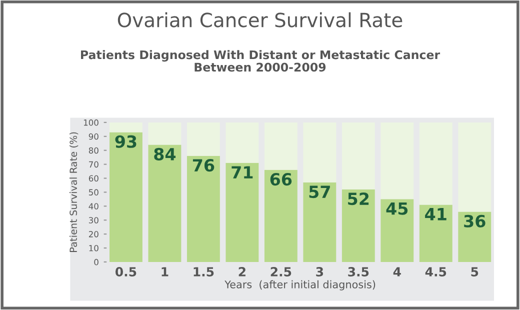  What do you see at coordinates (435, 214) in the screenshot?
I see `data-label: 41` at bounding box center [435, 214].